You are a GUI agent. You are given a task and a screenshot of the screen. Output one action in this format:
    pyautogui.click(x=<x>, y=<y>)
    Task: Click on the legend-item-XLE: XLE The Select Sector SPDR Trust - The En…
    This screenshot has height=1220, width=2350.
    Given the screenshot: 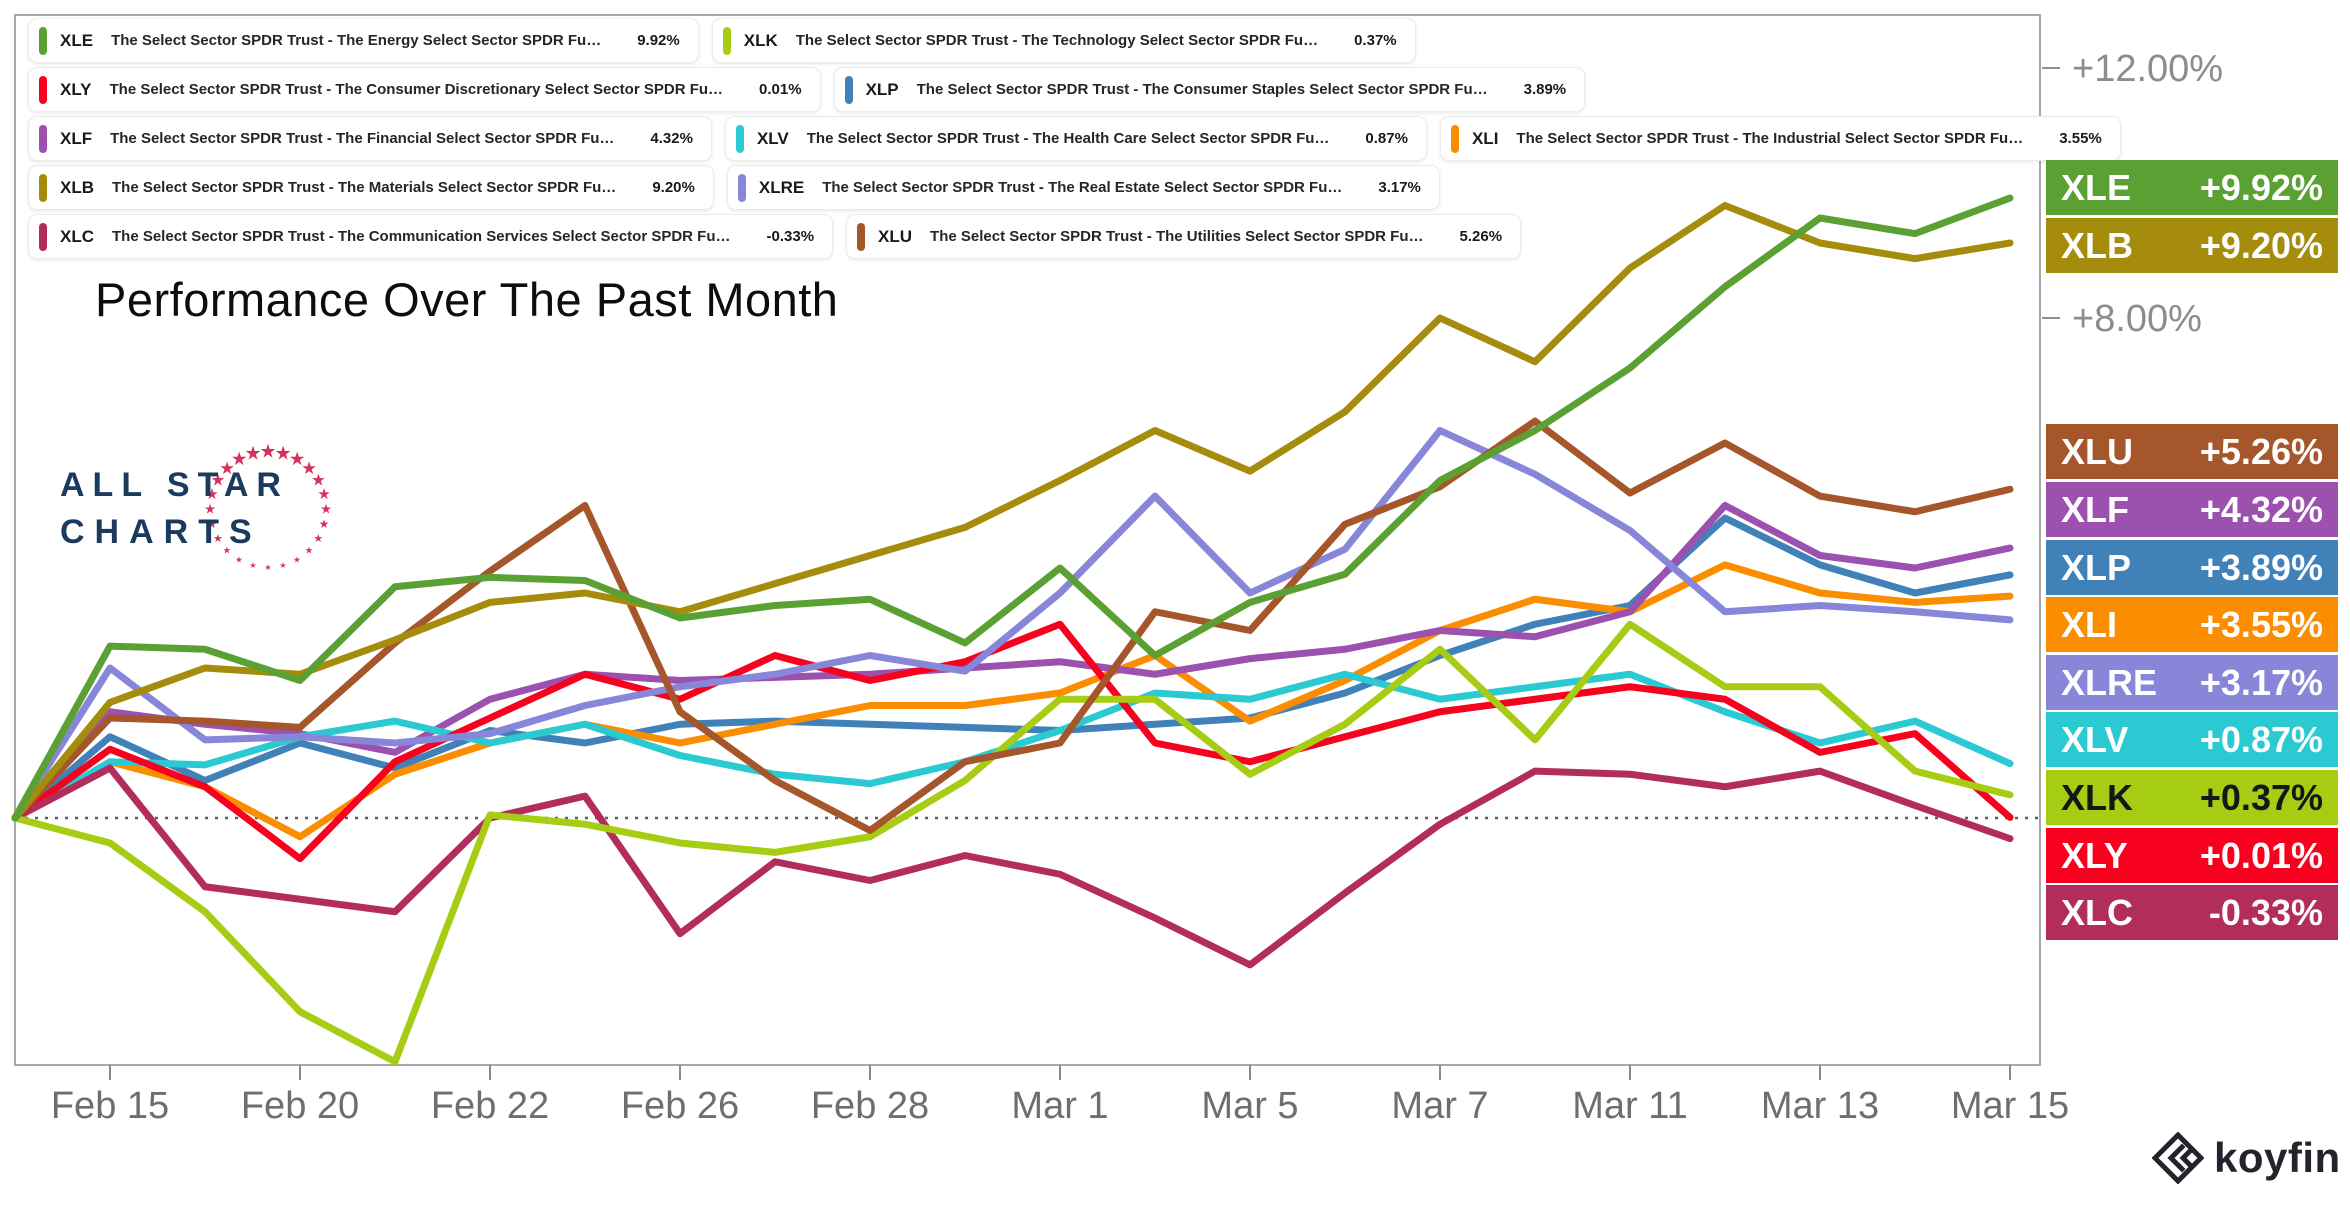 What is the action you would take?
    pyautogui.click(x=363, y=40)
    